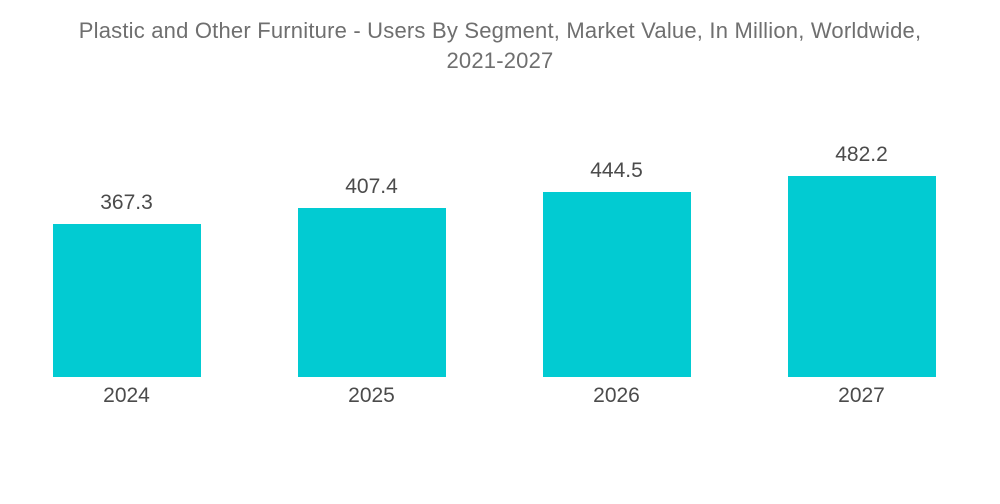 The image size is (1000, 504). I want to click on x-axis-label-2027: 2027, so click(861, 395).